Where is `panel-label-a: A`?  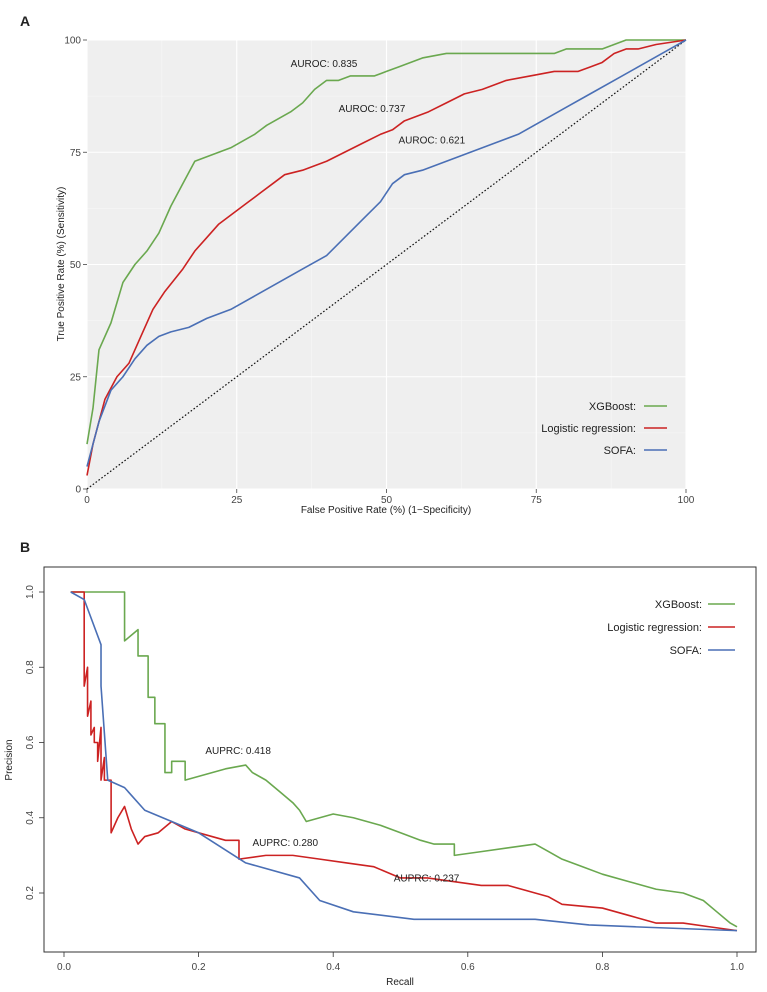
panel-label-a: A is located at coordinates (25, 21).